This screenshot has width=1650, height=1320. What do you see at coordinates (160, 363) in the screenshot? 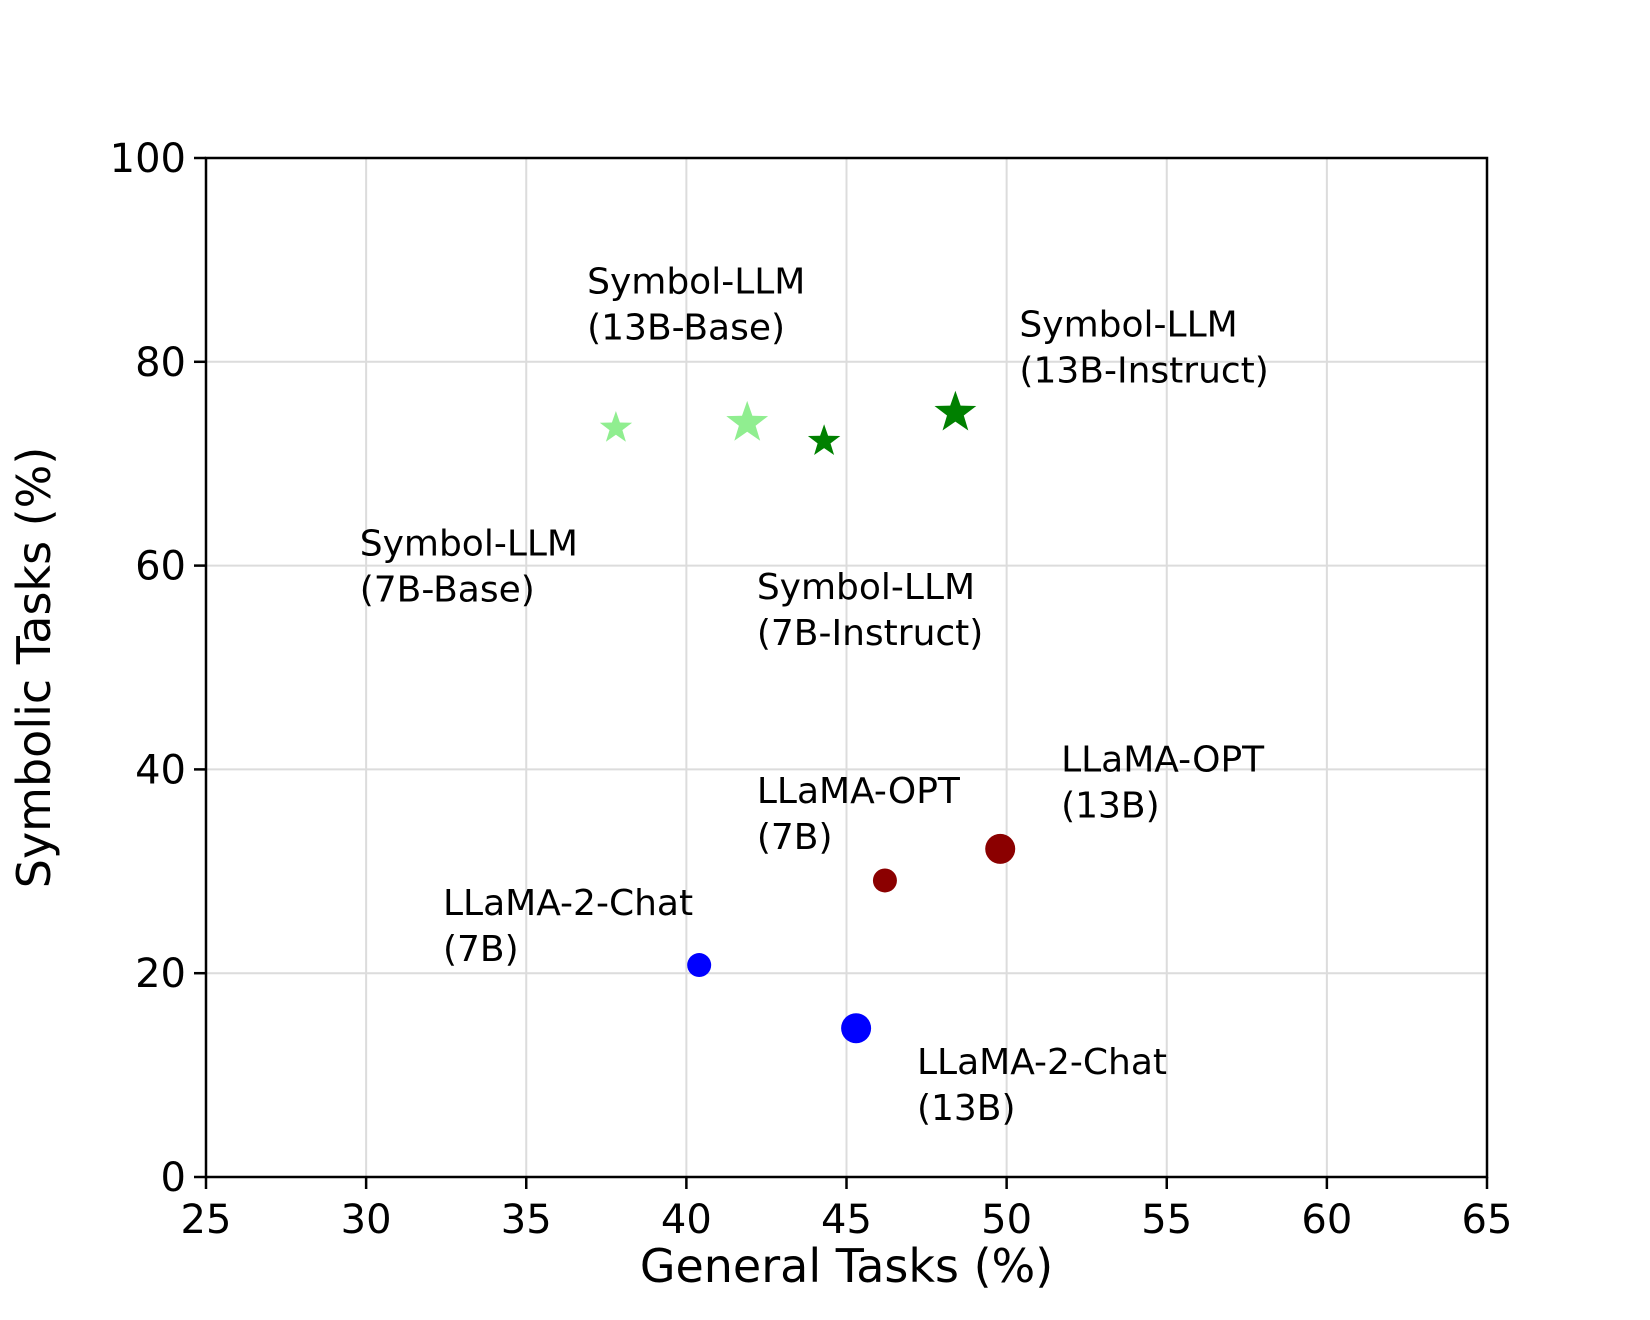
I see `y-tick-label: 80` at bounding box center [160, 363].